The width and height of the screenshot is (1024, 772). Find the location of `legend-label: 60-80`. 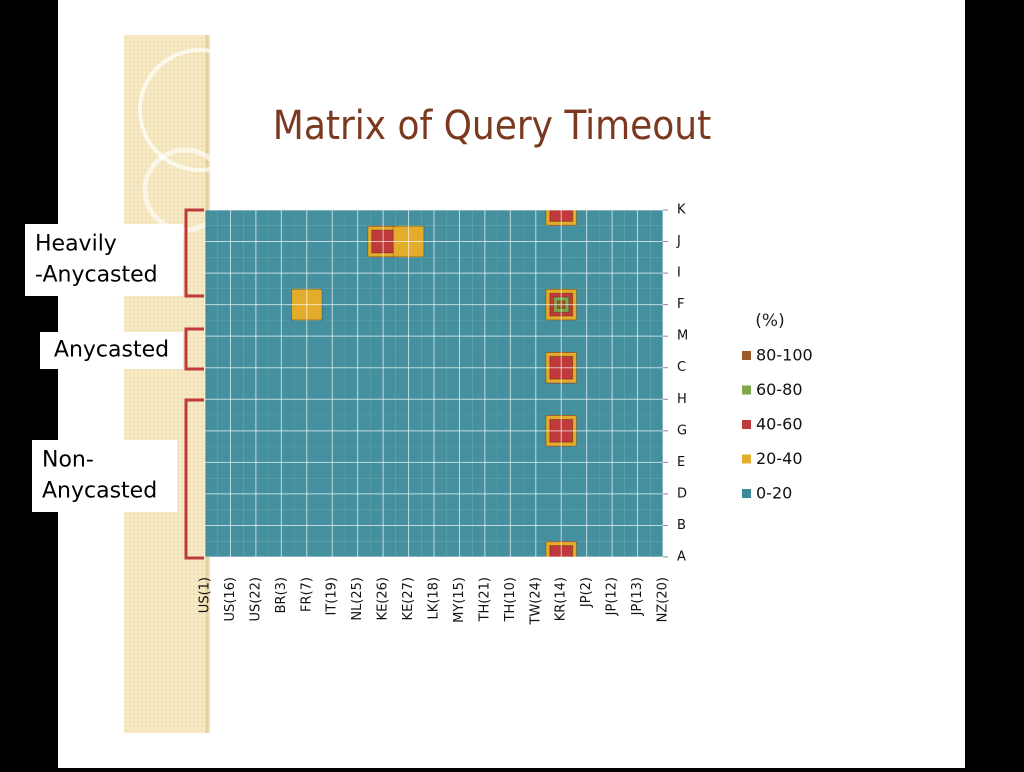

legend-label: 60-80 is located at coordinates (779, 389).